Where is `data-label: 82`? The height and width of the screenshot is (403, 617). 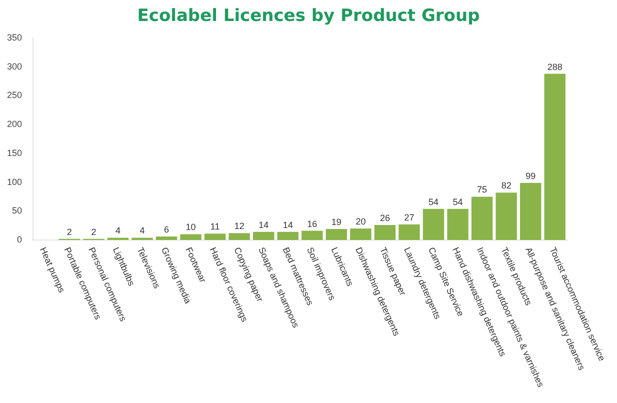 data-label: 82 is located at coordinates (506, 185).